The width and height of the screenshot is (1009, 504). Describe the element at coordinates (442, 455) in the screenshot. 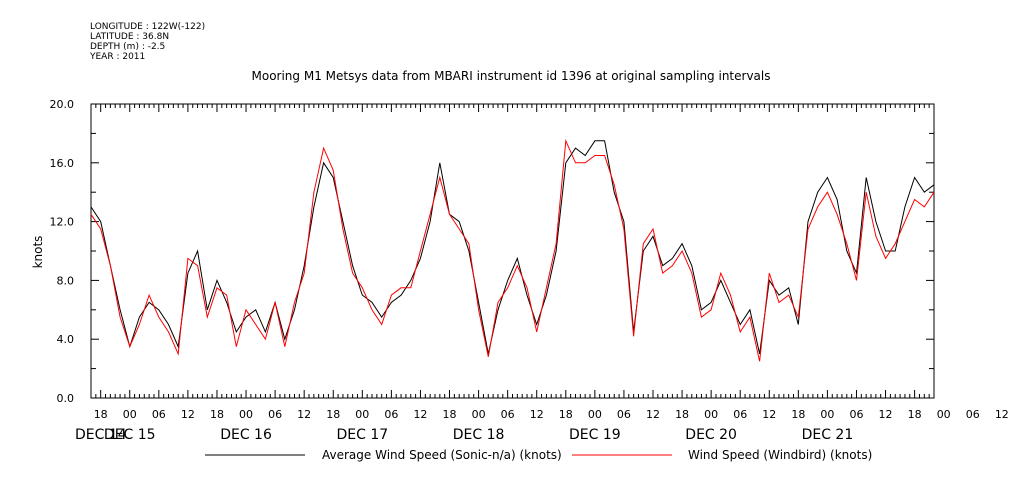

I see `legend-label-average-wind: Average Wind Speed (Sonic-n/a) (knots)` at that location.